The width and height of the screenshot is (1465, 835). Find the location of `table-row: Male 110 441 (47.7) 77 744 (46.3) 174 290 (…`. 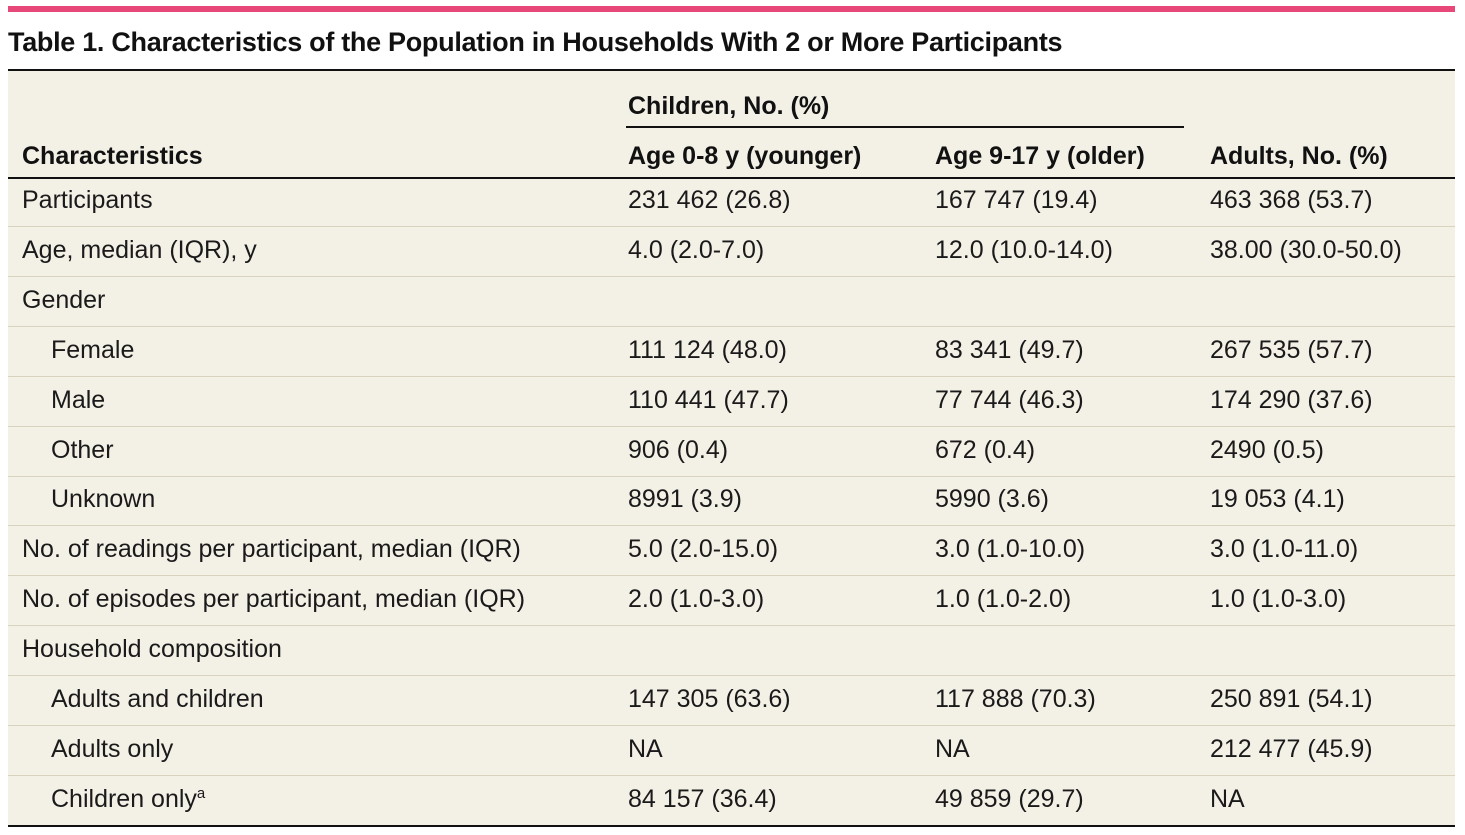

table-row: Male 110 441 (47.7) 77 744 (46.3) 174 290 (… is located at coordinates (731, 402).